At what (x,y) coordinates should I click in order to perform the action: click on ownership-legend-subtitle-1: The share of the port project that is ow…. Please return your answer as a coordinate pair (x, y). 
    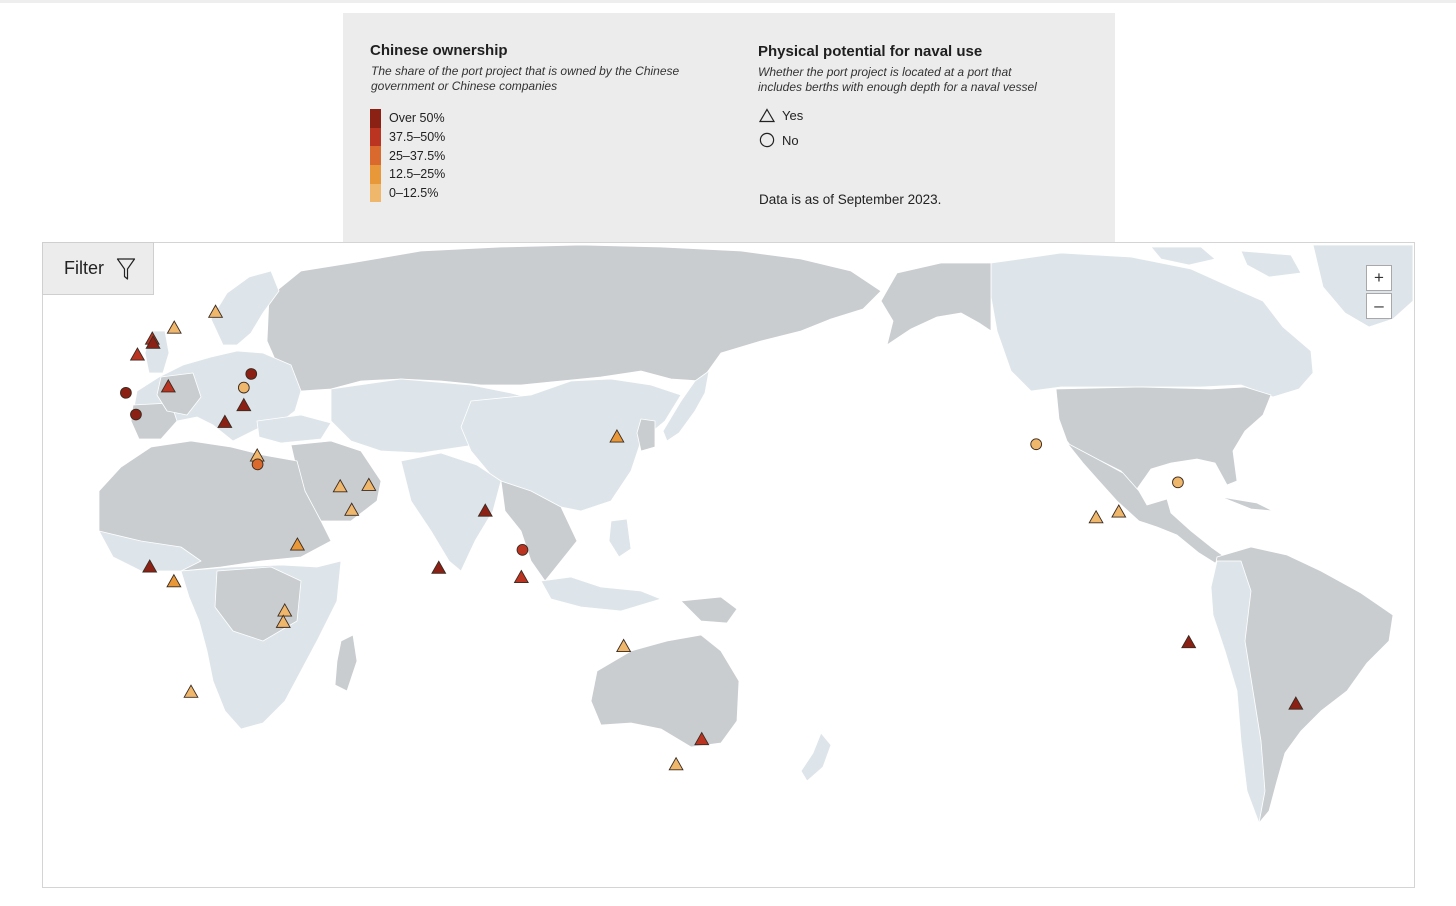
    Looking at the image, I should click on (525, 71).